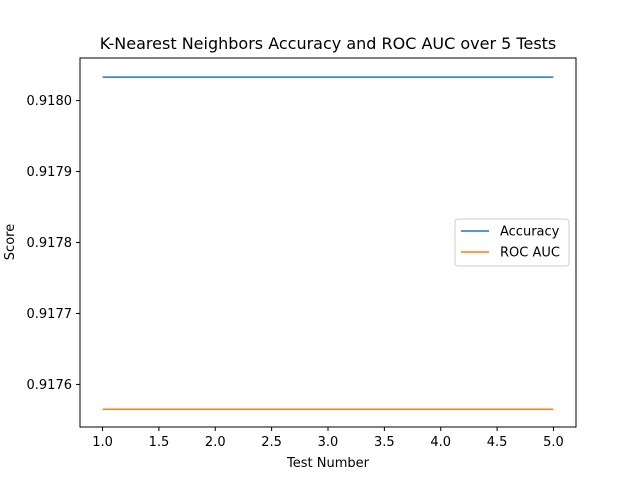  What do you see at coordinates (159, 442) in the screenshot?
I see `x-tick-label: 1.5` at bounding box center [159, 442].